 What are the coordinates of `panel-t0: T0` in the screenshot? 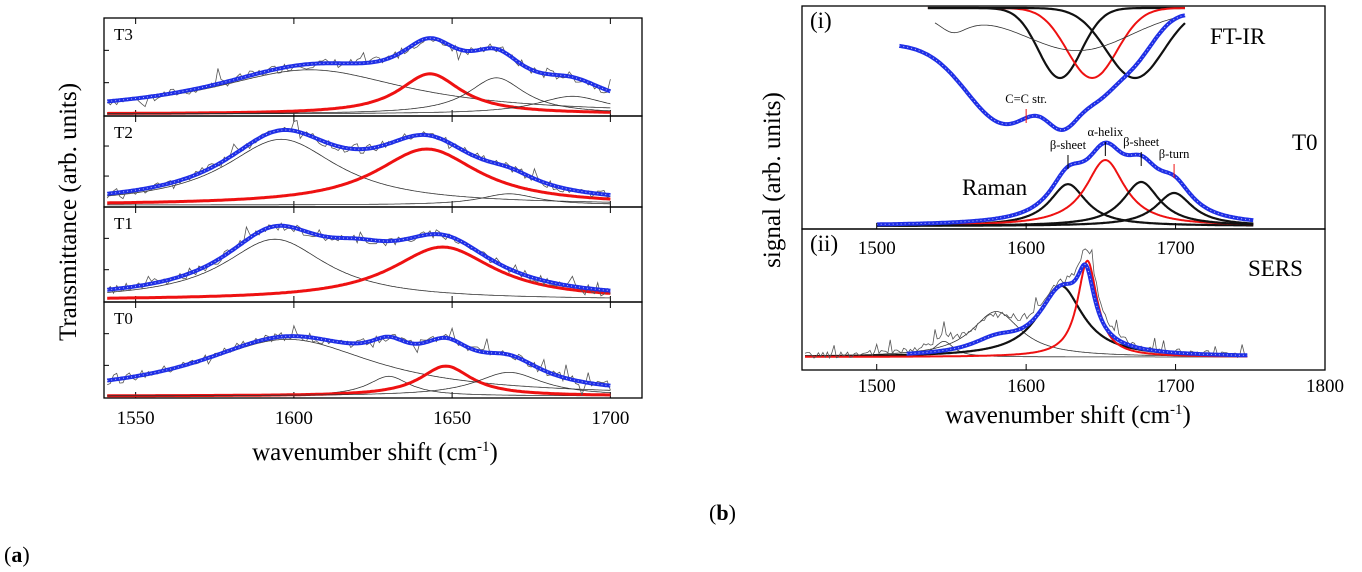 It's located at (373, 350).